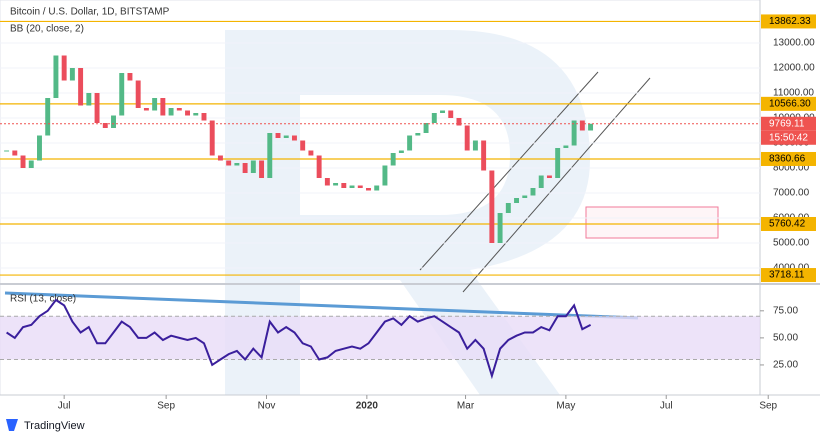 The image size is (820, 441). Describe the element at coordinates (367, 406) in the screenshot. I see `x-tick-label: 2020` at that location.